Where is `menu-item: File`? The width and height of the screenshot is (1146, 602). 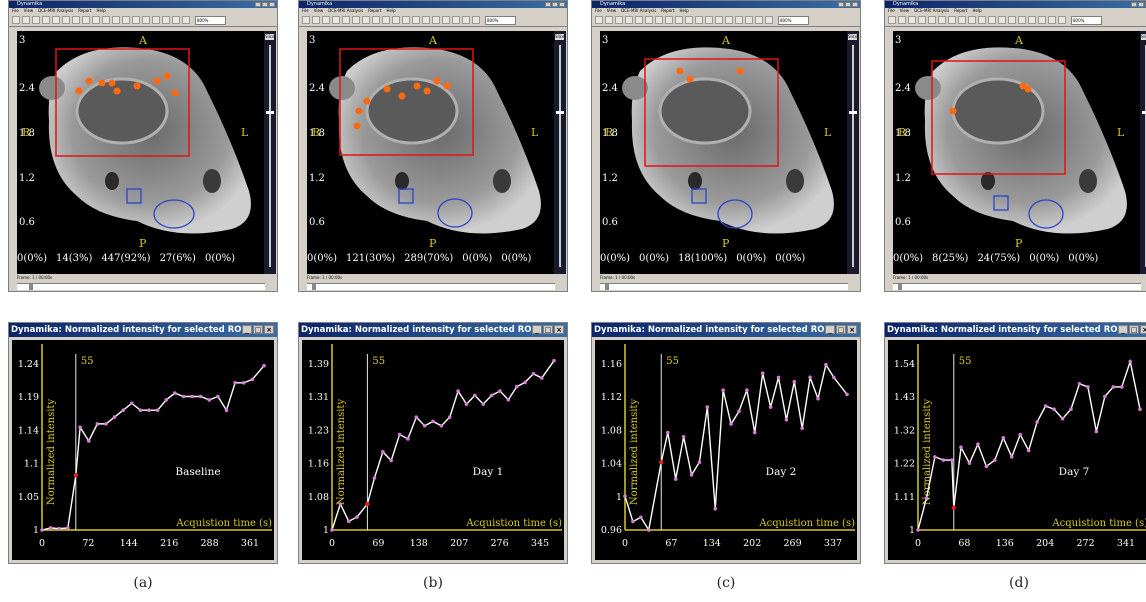
menu-item: File is located at coordinates (891, 10).